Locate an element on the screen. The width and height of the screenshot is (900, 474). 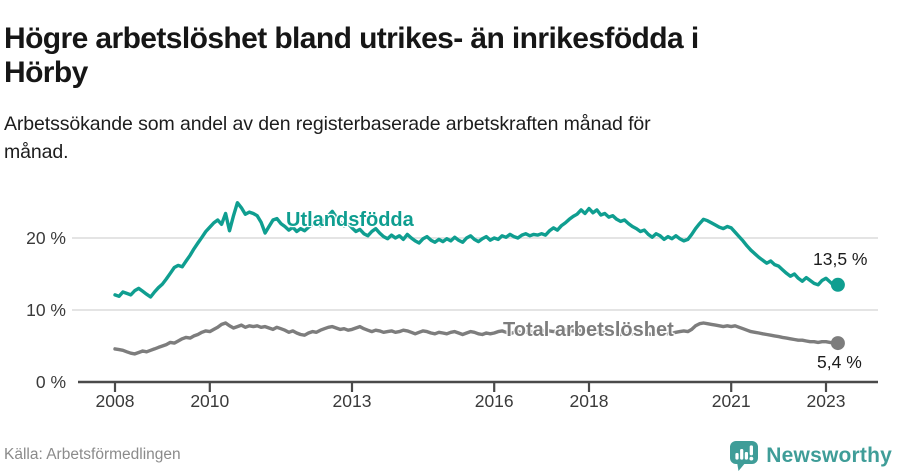
x-axis-label: 2016 is located at coordinates (494, 401).